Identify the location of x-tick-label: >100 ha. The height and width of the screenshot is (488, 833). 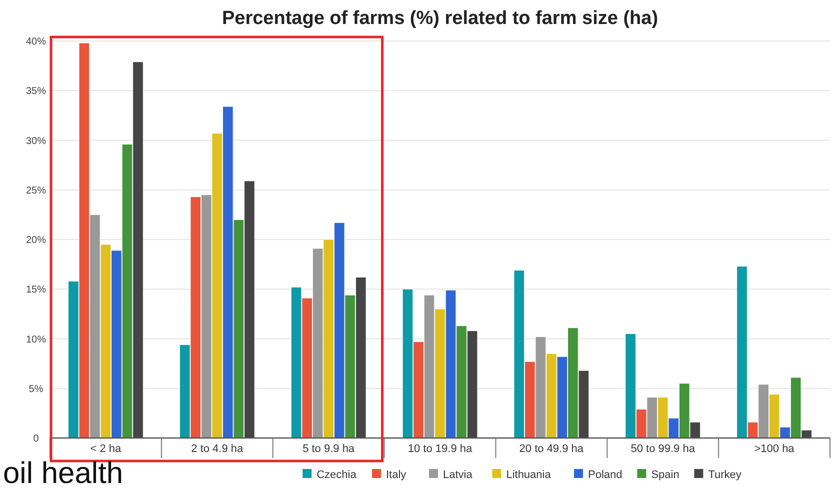
(775, 449).